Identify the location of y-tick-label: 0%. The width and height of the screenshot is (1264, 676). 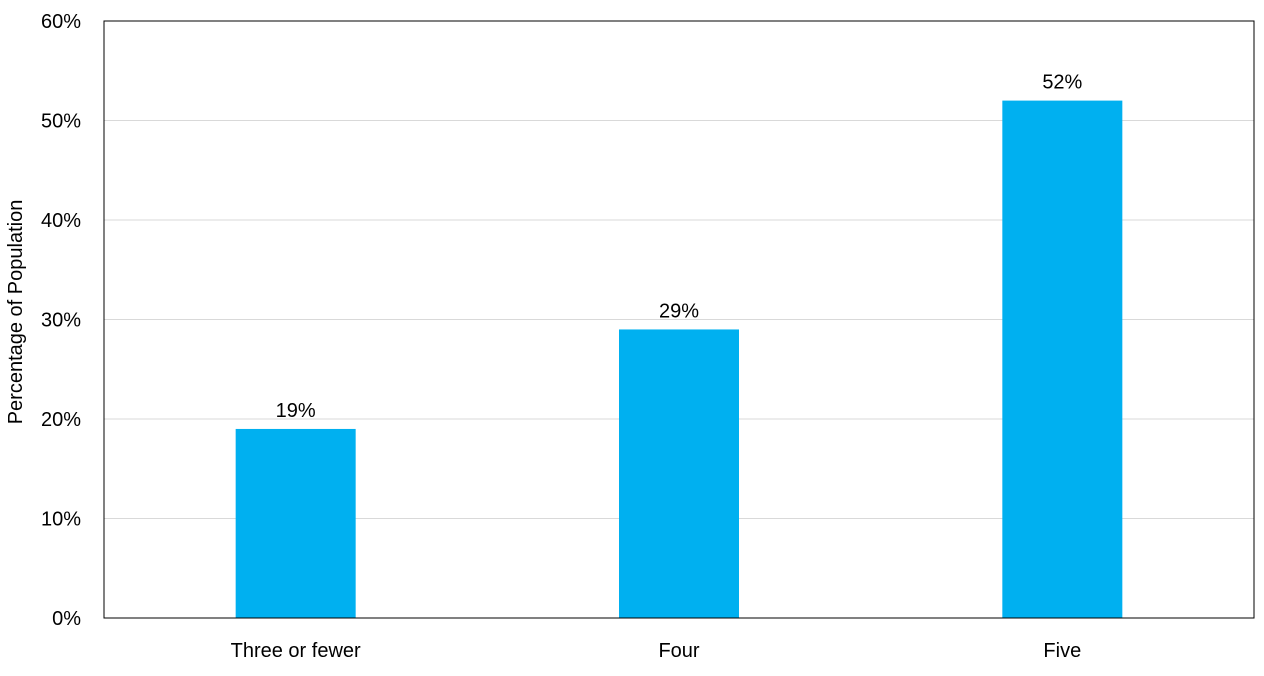
(66, 619).